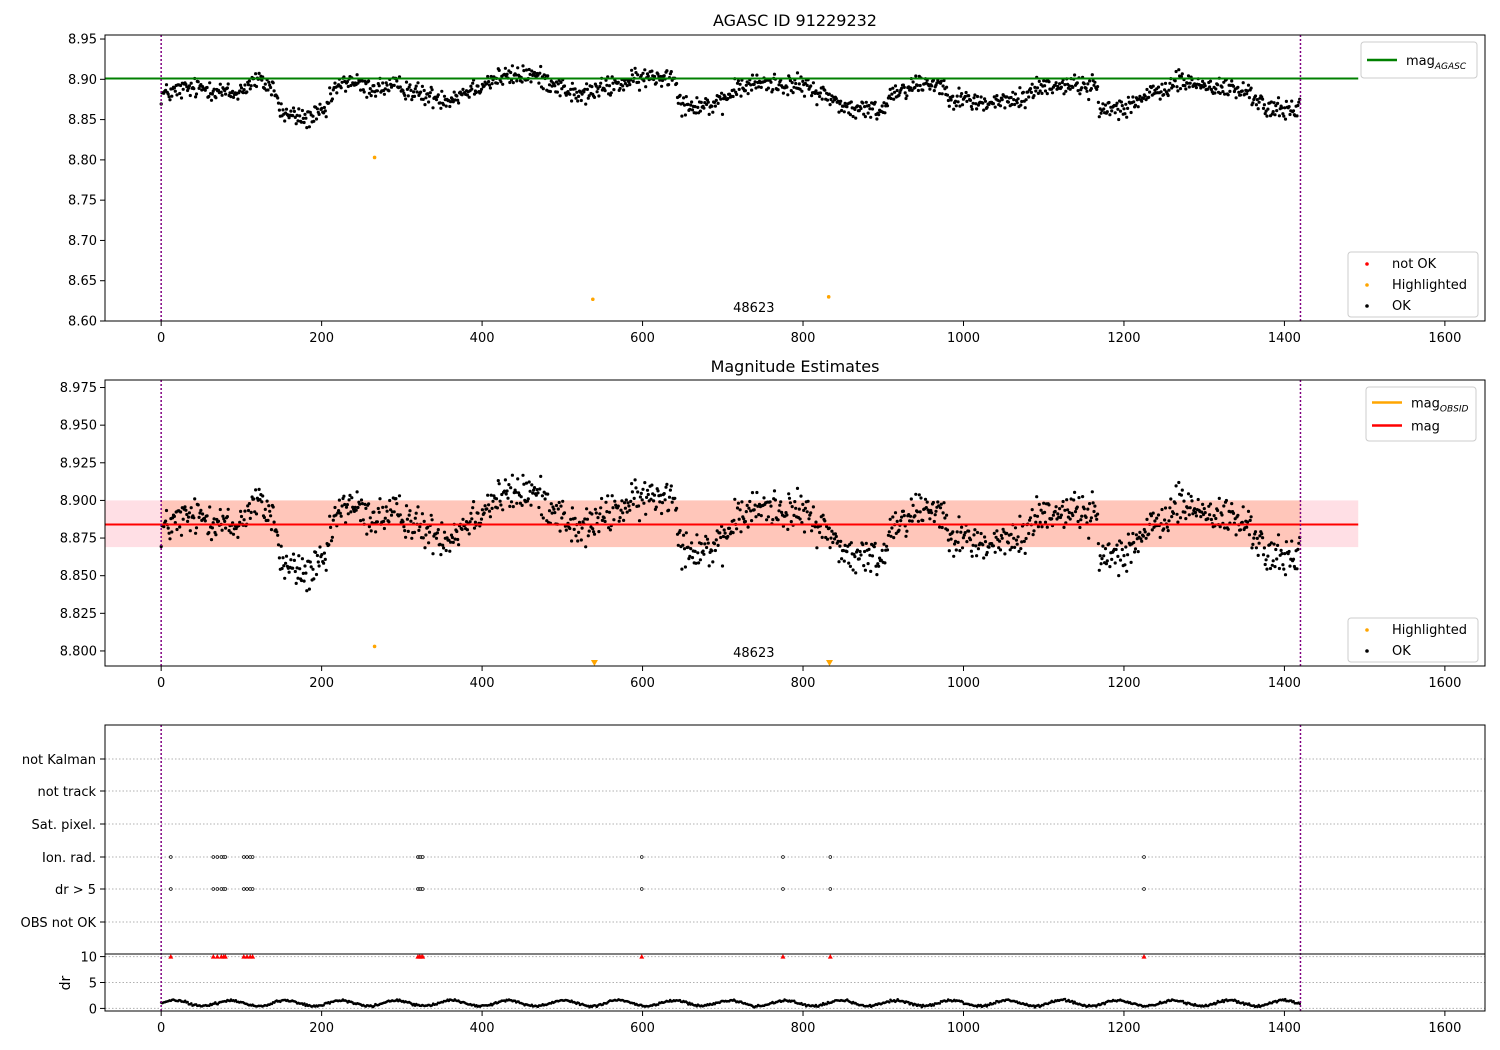 The height and width of the screenshot is (1050, 1500). Describe the element at coordinates (82, 160) in the screenshot. I see `y-tick-label: 8.80` at that location.